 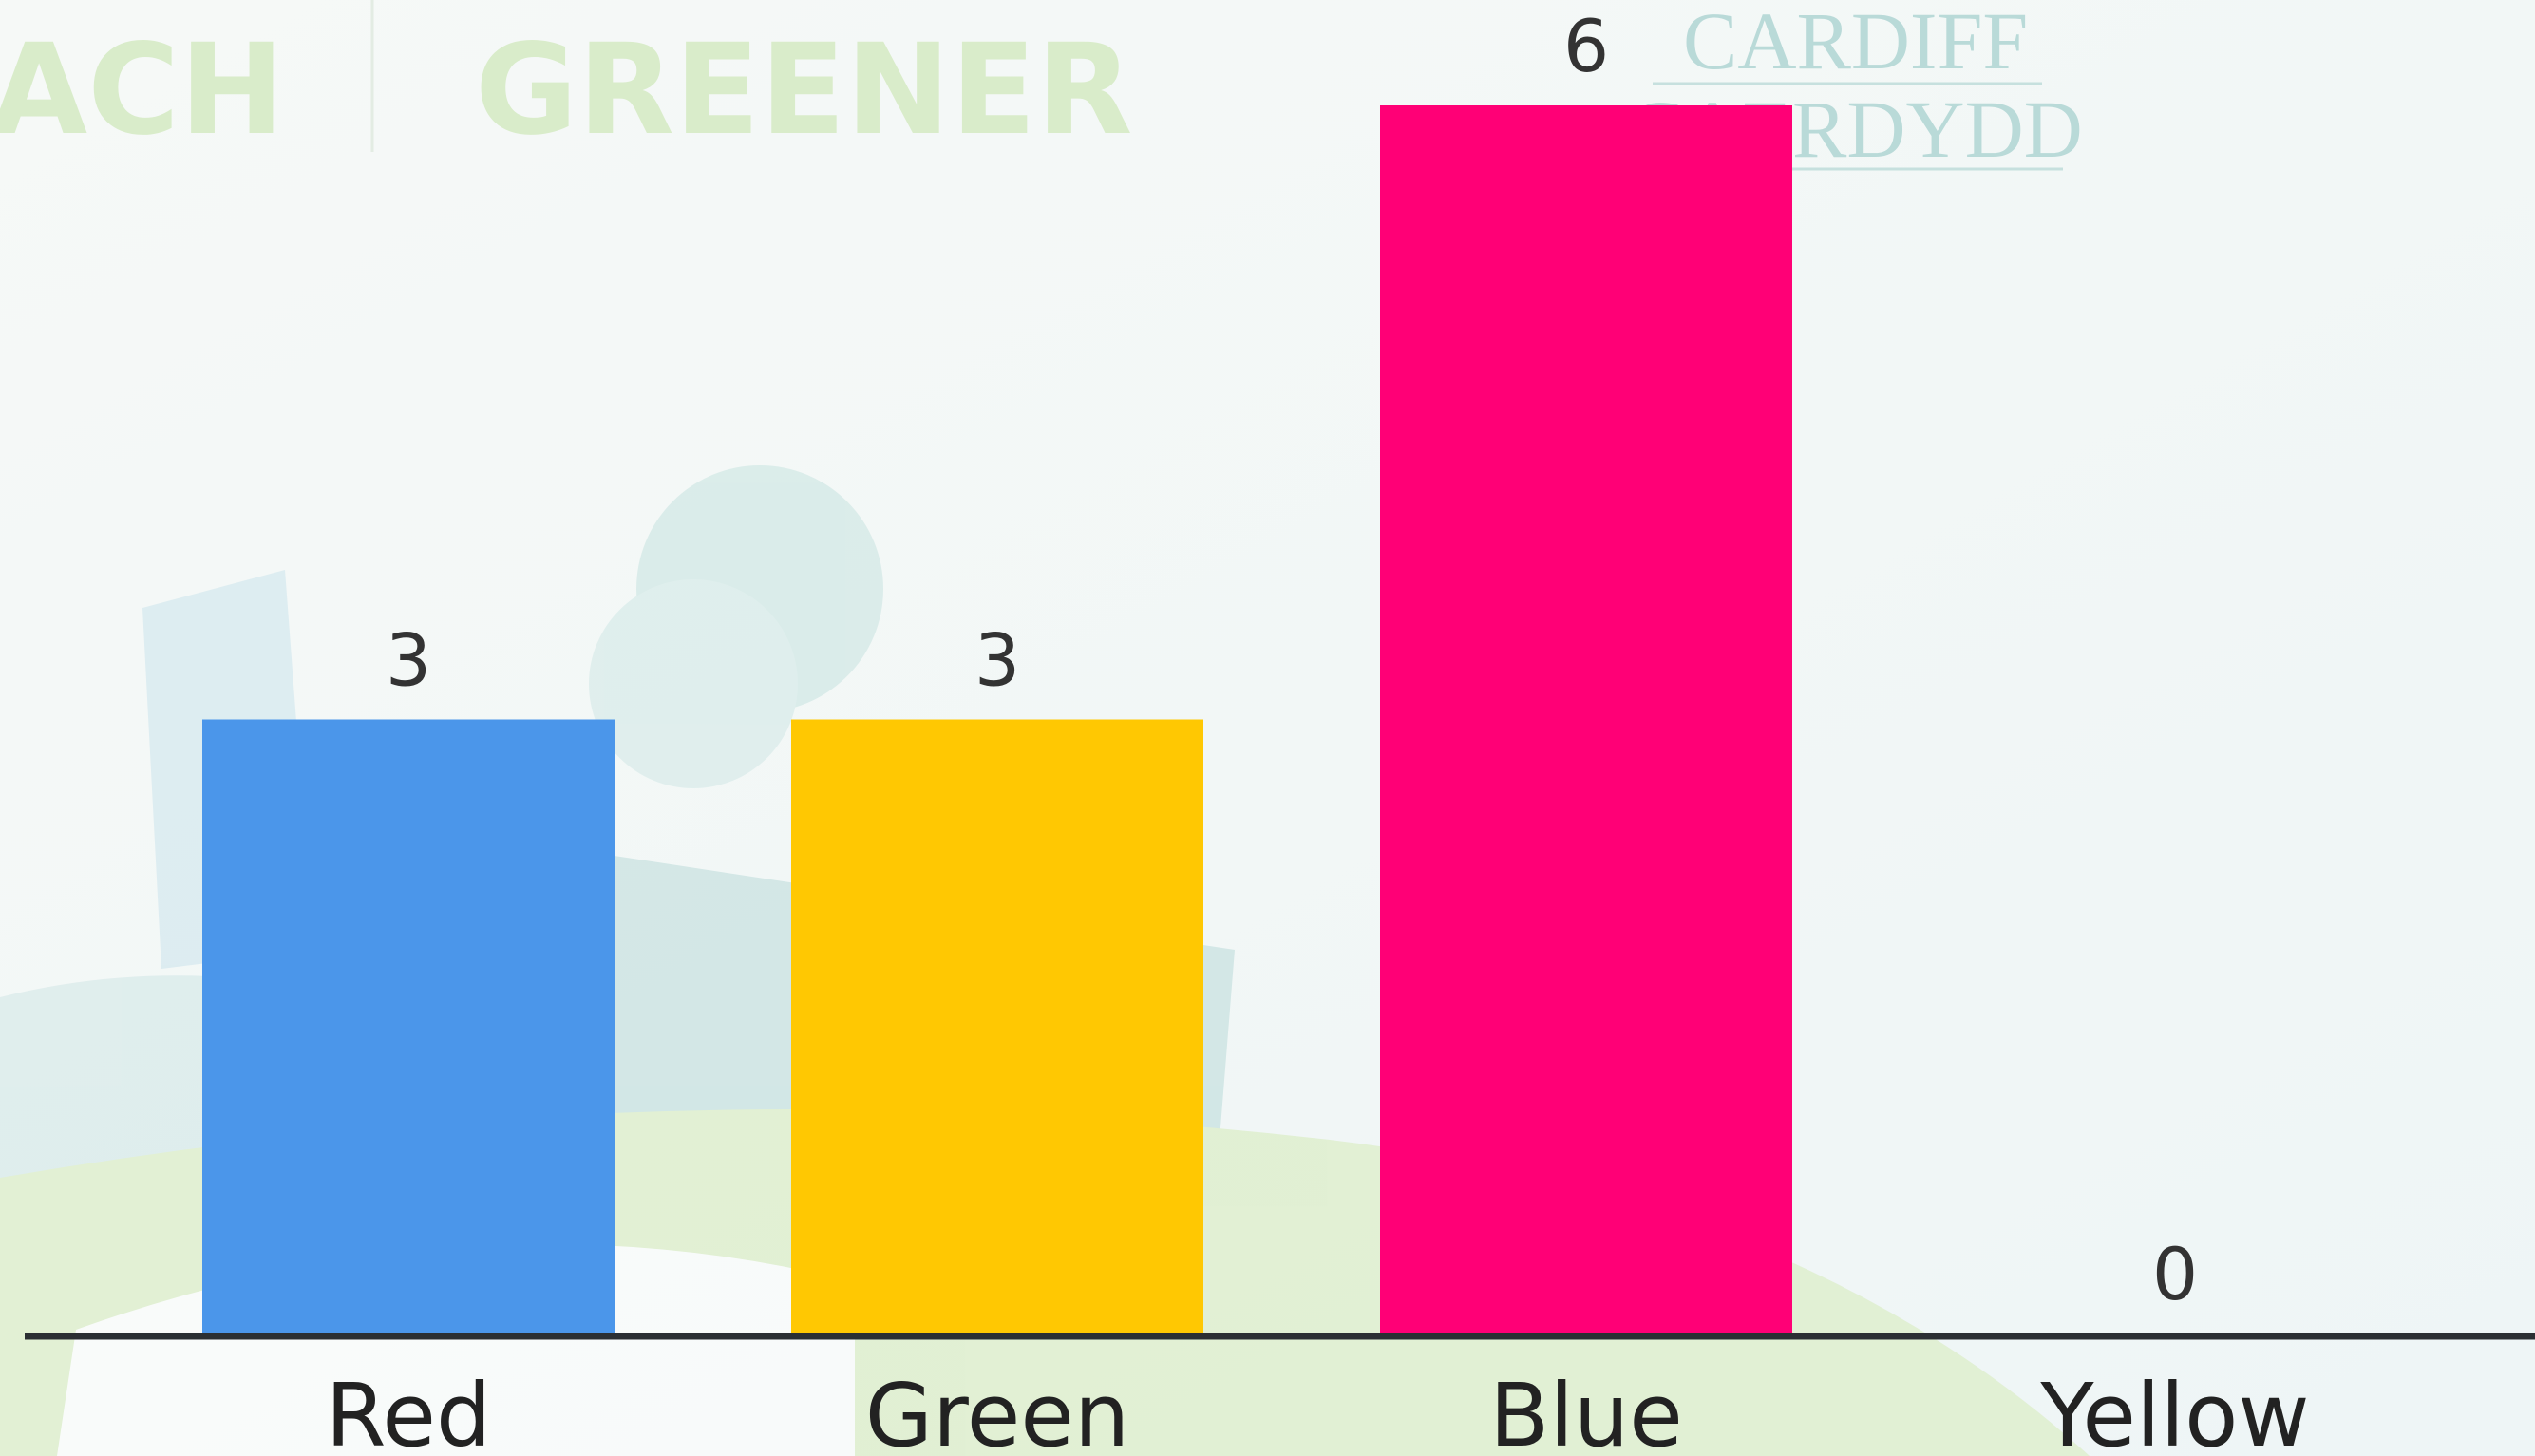 What do you see at coordinates (1586, 46) in the screenshot?
I see `data-label: 6` at bounding box center [1586, 46].